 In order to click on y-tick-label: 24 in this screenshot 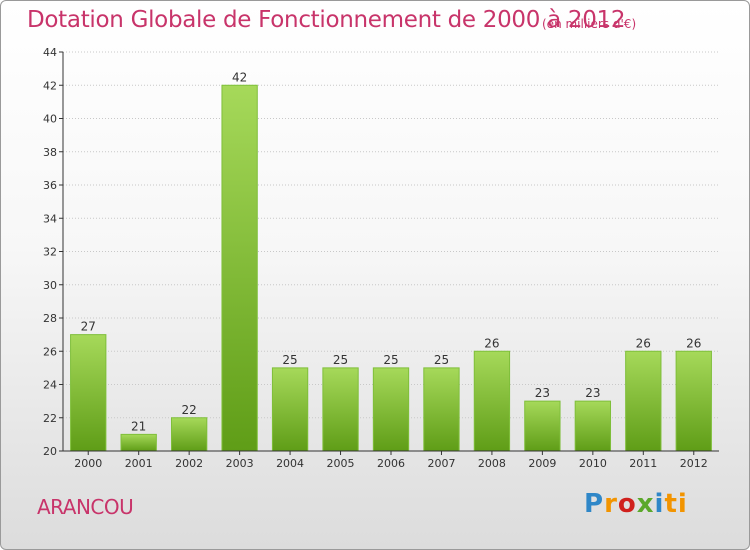, I will do `click(50, 385)`.